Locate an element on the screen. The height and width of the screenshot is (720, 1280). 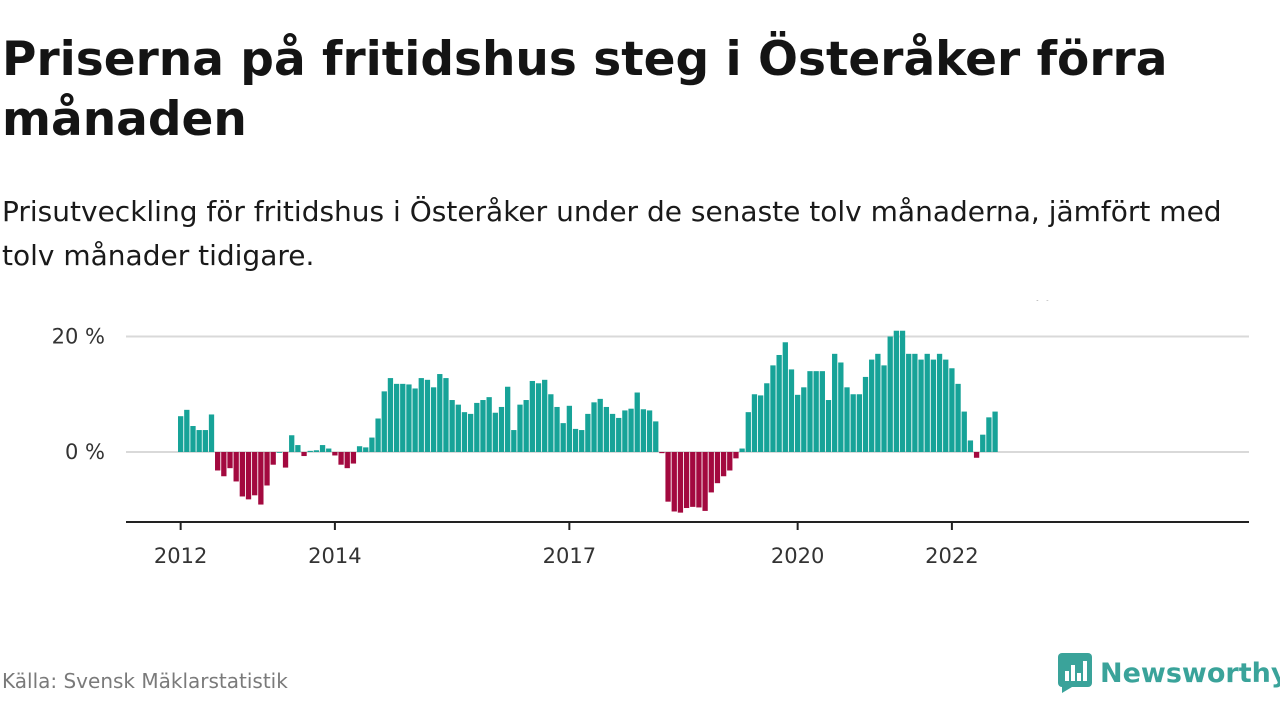
source-note: Källa: Svensk Mäklarstatistik is located at coordinates (145, 681).